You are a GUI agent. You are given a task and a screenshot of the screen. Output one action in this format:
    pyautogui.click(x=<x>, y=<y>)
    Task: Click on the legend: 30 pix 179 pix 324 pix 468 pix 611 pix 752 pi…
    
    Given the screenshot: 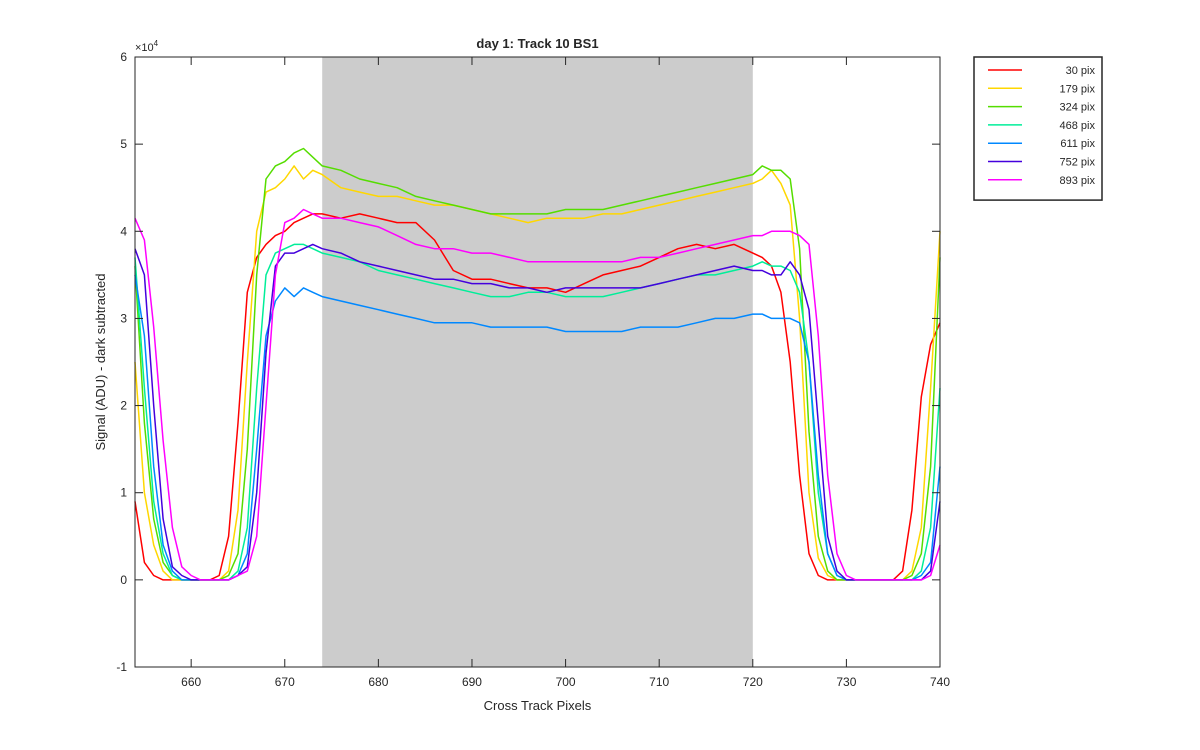 What is the action you would take?
    pyautogui.click(x=1038, y=128)
    